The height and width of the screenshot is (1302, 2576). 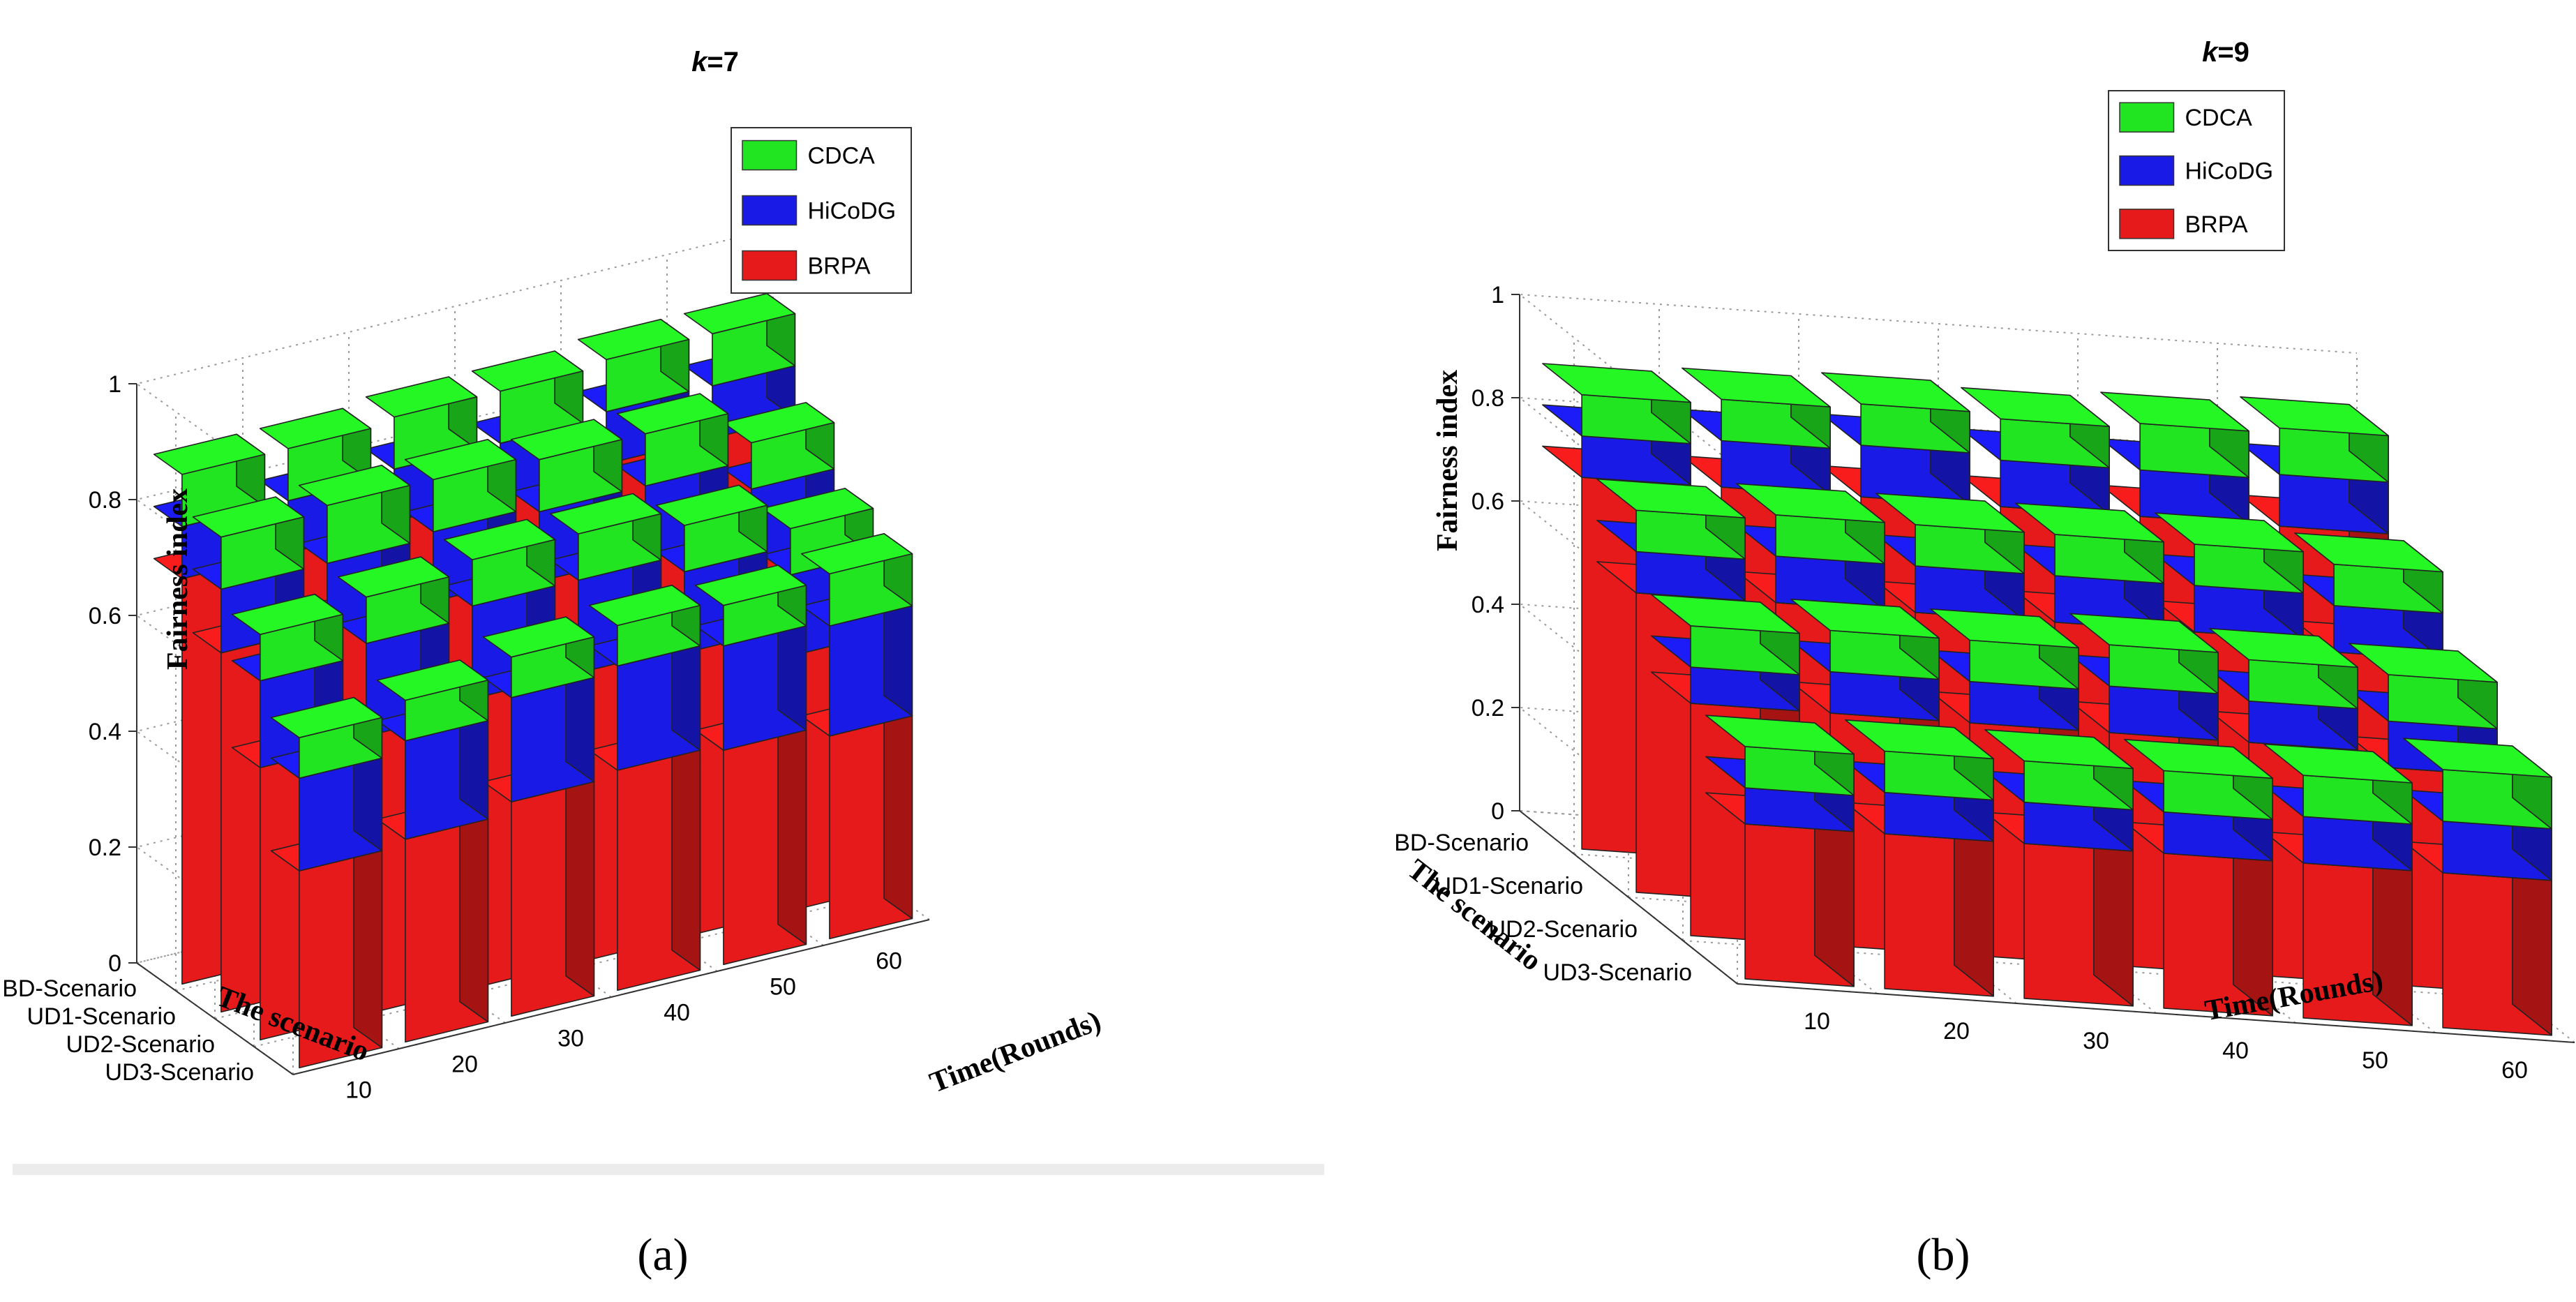 What do you see at coordinates (715, 62) in the screenshot?
I see `chart-title: k=7` at bounding box center [715, 62].